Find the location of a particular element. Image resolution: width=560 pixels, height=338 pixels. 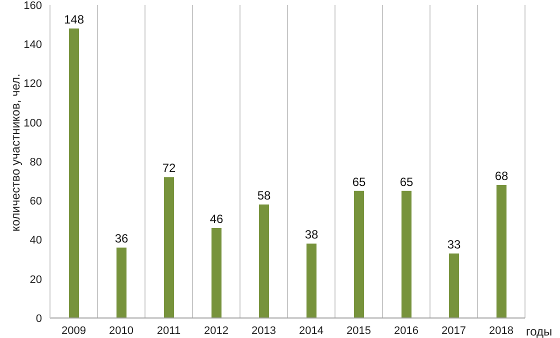

x-tick-label: 2014 is located at coordinates (311, 330).